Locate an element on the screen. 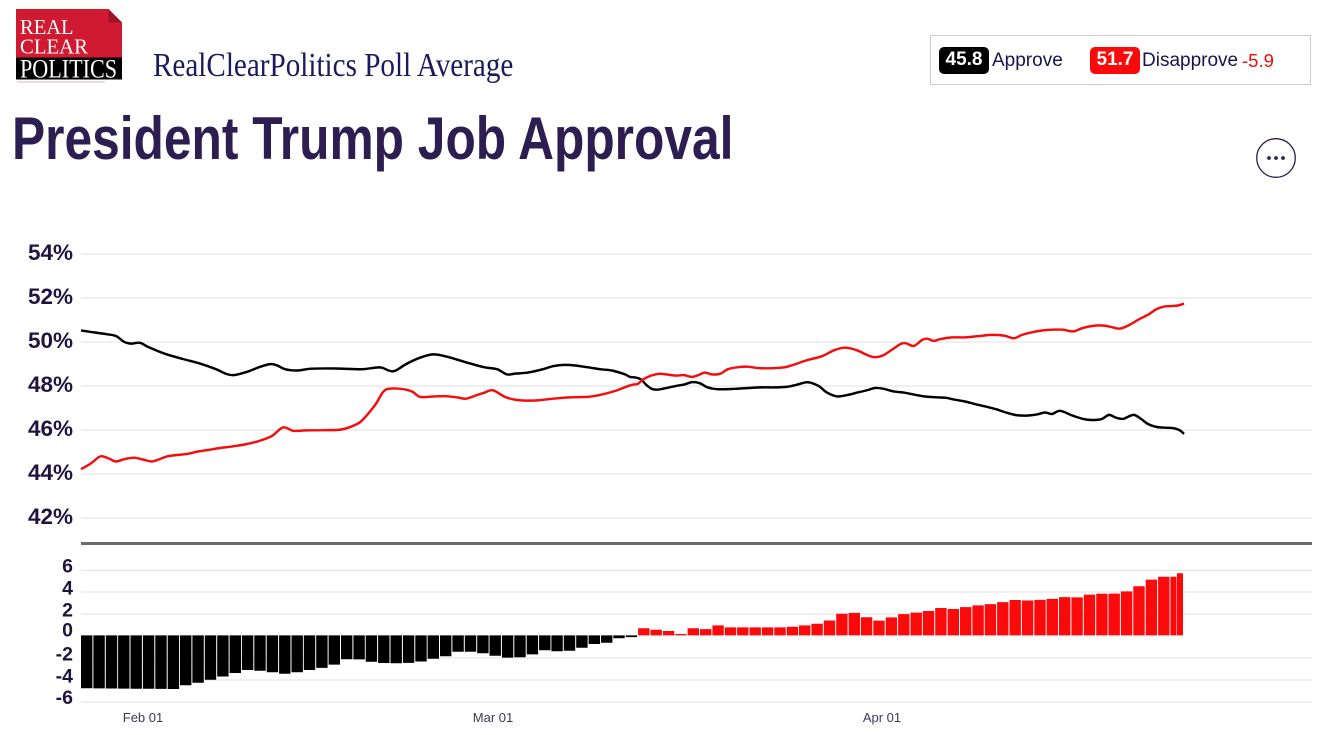 This screenshot has height=735, width=1326. svg-text: 46% is located at coordinates (50, 428).